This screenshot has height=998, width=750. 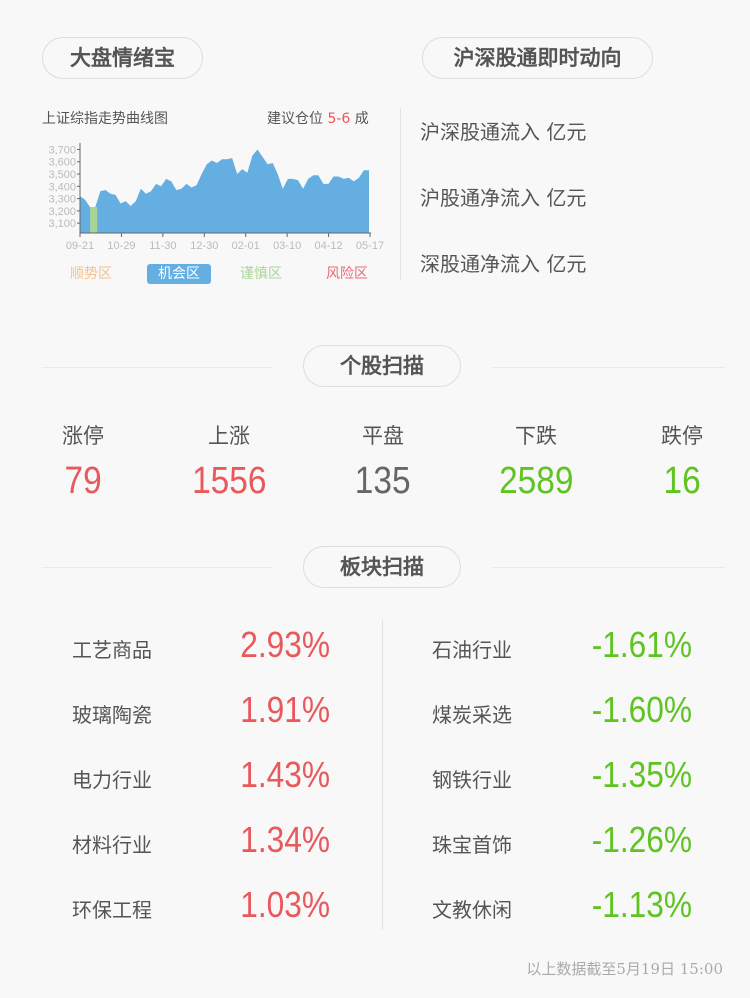 What do you see at coordinates (537, 58) in the screenshot?
I see `hk-title: 沪深股通即时动向` at bounding box center [537, 58].